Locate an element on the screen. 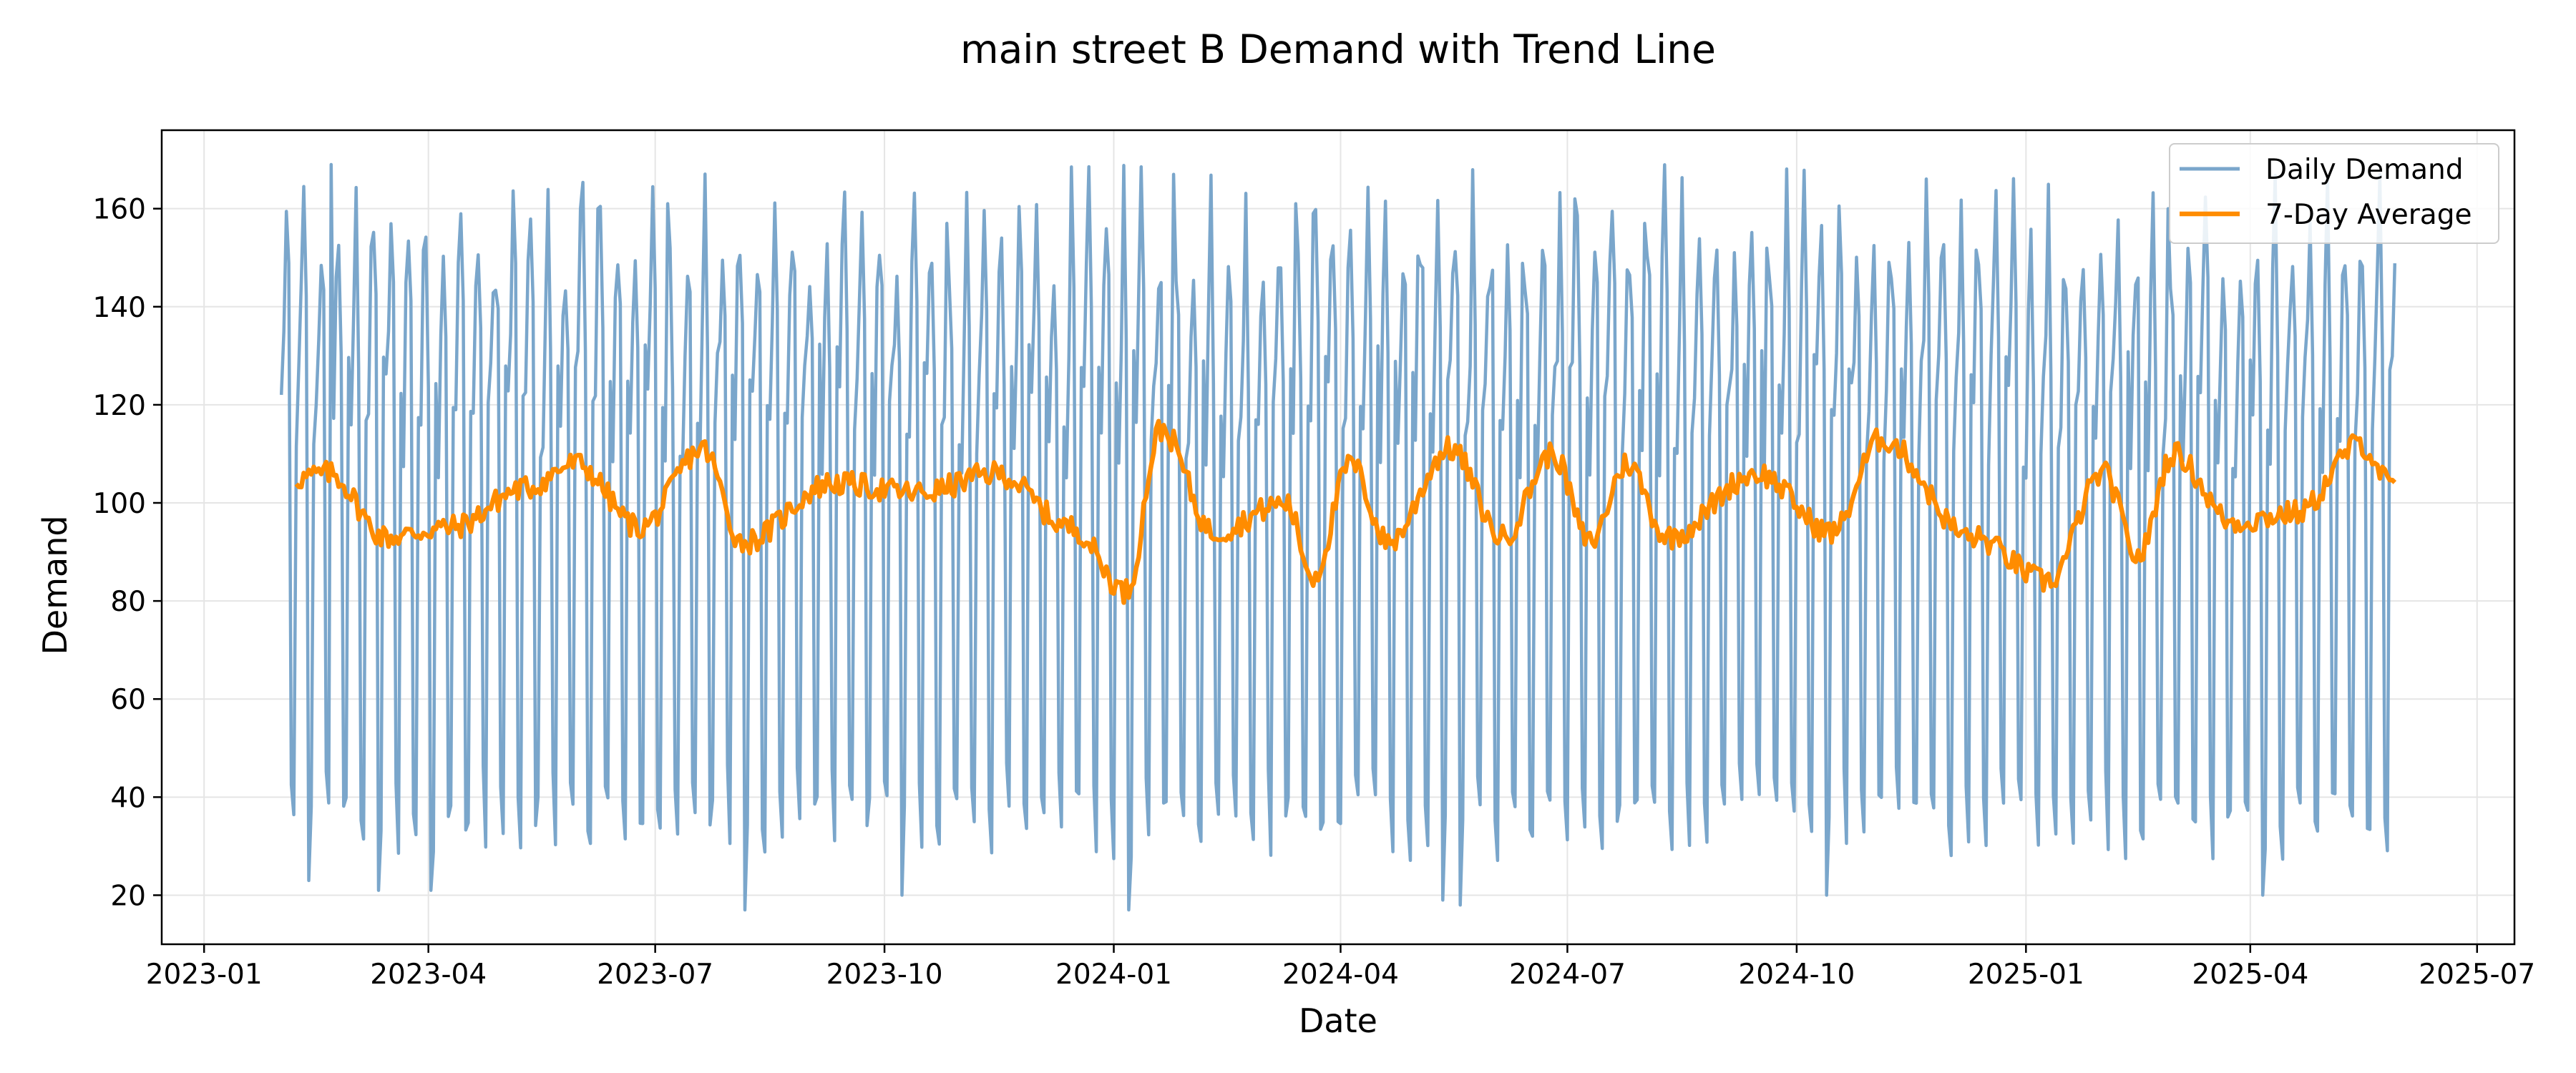  chart-title: main street B Demand with Trend Line is located at coordinates (1338, 49).